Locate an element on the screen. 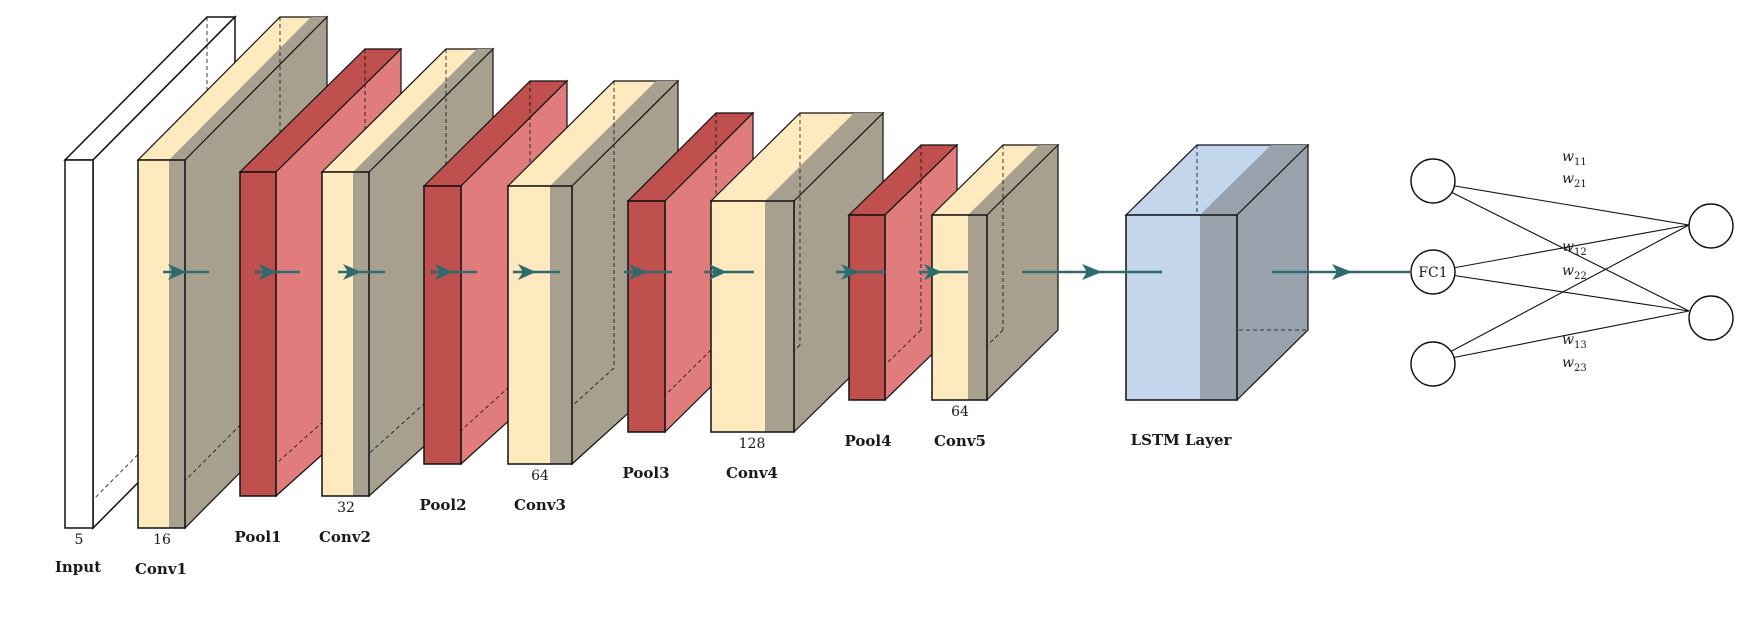 The height and width of the screenshot is (627, 1749). conv2-depth: 32 is located at coordinates (346, 508).